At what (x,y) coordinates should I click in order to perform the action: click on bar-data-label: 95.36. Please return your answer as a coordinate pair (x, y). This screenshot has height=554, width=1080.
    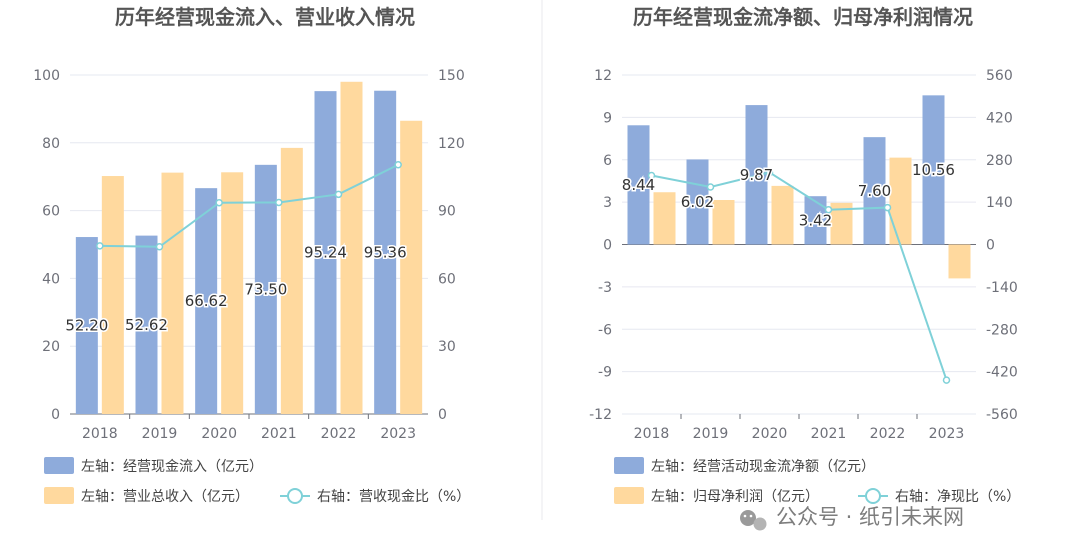
    Looking at the image, I should click on (385, 252).